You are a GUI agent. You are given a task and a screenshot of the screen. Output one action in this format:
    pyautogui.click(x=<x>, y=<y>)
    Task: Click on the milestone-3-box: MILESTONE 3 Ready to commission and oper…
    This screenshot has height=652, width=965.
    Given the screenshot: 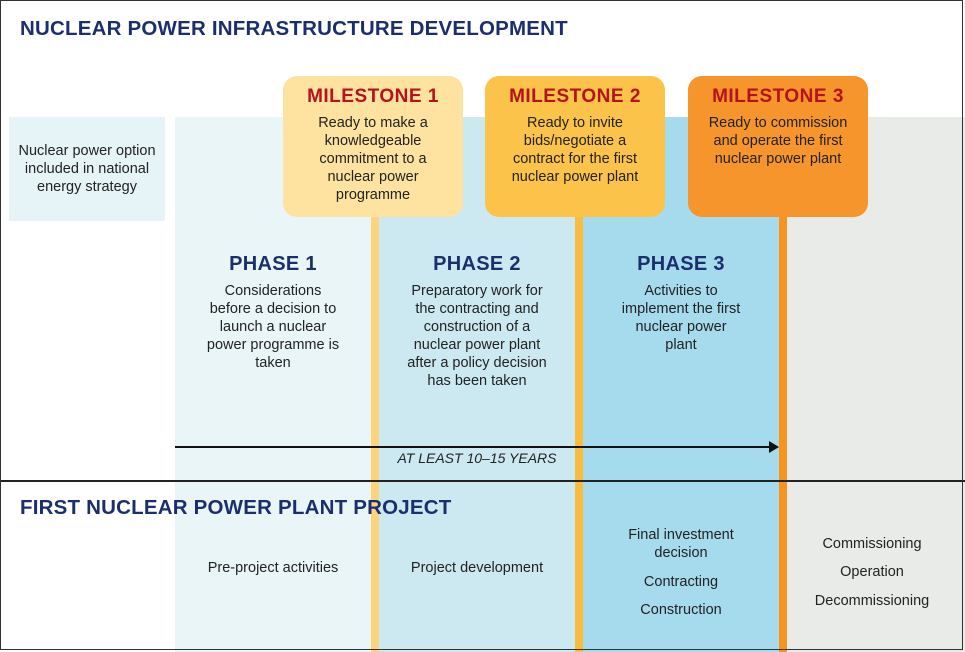 What is the action you would take?
    pyautogui.click(x=778, y=146)
    